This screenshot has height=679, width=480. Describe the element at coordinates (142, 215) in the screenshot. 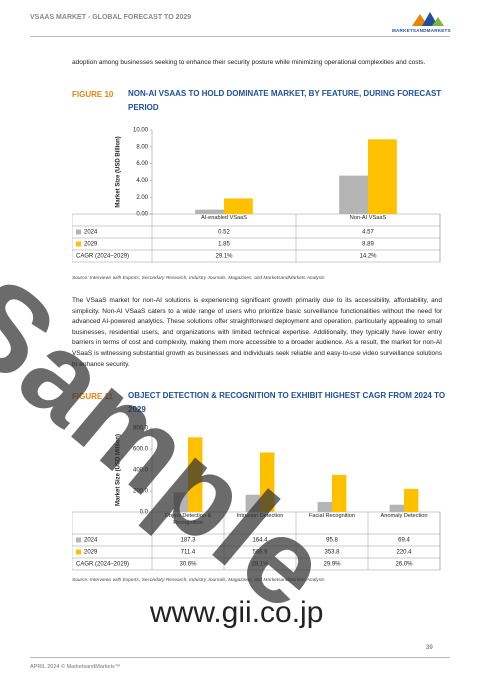

I see `y-tick-label: 0.00` at that location.